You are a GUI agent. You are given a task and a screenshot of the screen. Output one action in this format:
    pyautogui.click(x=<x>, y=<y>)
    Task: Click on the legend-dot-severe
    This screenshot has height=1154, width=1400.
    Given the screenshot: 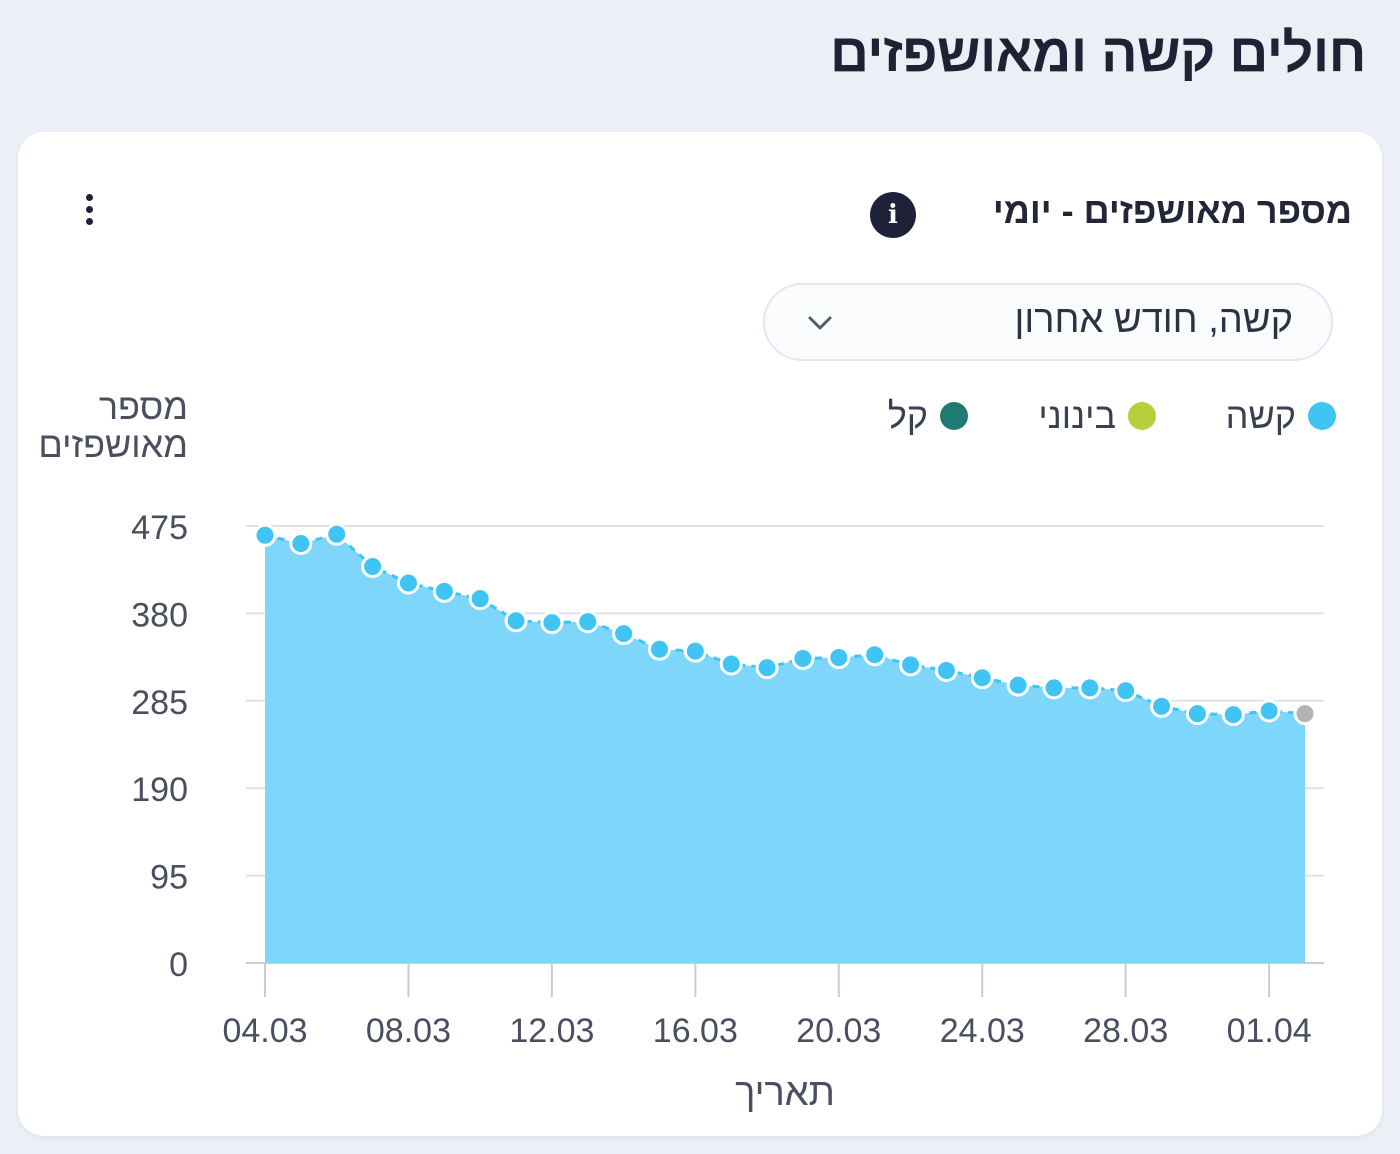 What is the action you would take?
    pyautogui.click(x=1322, y=416)
    